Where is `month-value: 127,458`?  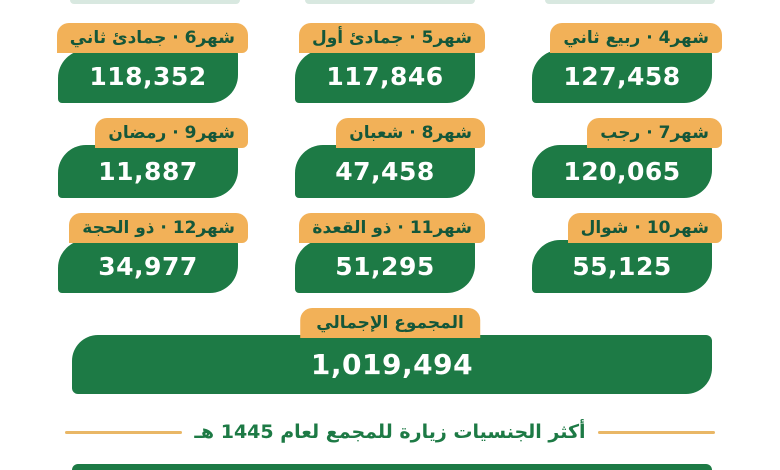
month-value: 127,458 is located at coordinates (622, 76).